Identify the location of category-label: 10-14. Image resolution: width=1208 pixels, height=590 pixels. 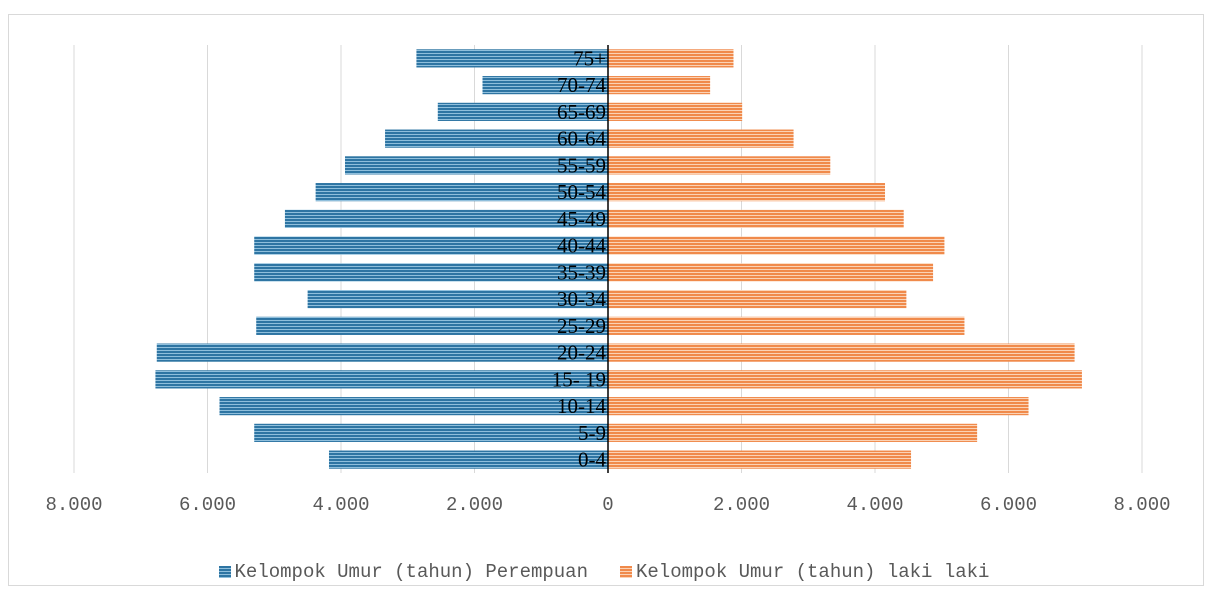
(581, 406).